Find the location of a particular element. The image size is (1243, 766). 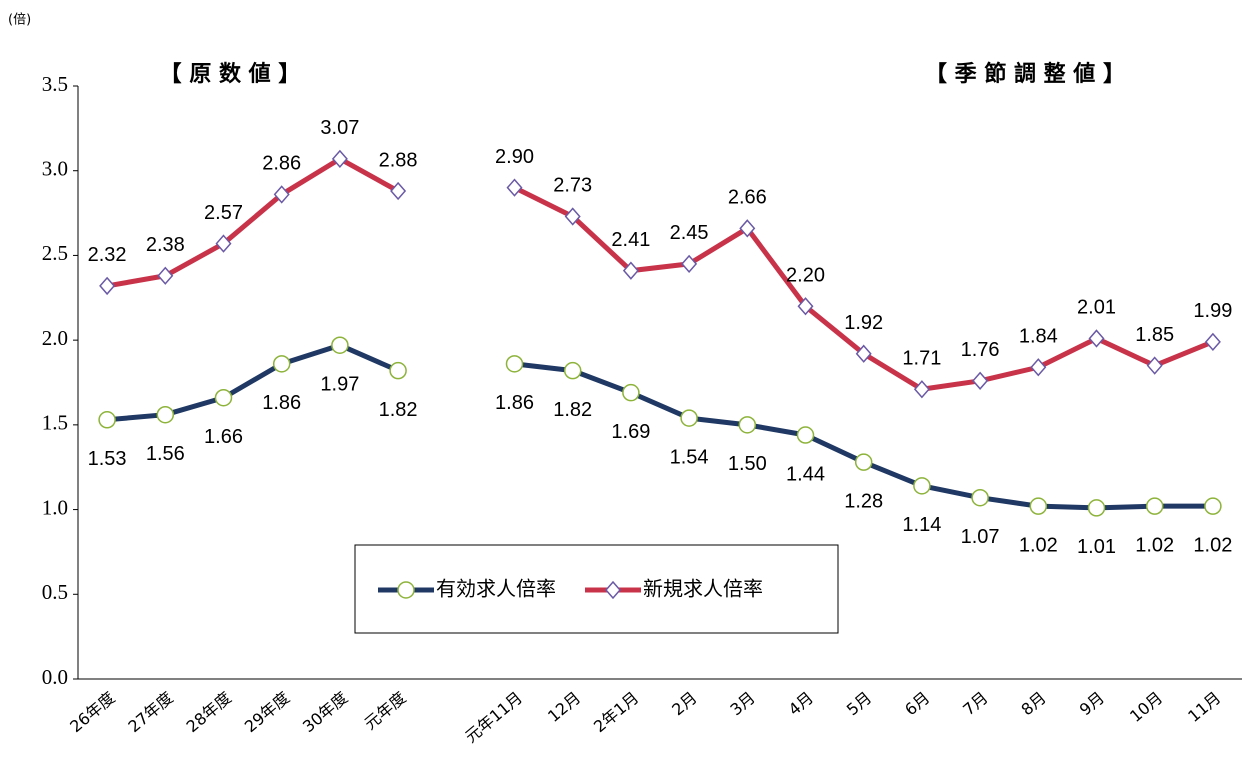

x-tick-label: 26年度 is located at coordinates (92, 712).